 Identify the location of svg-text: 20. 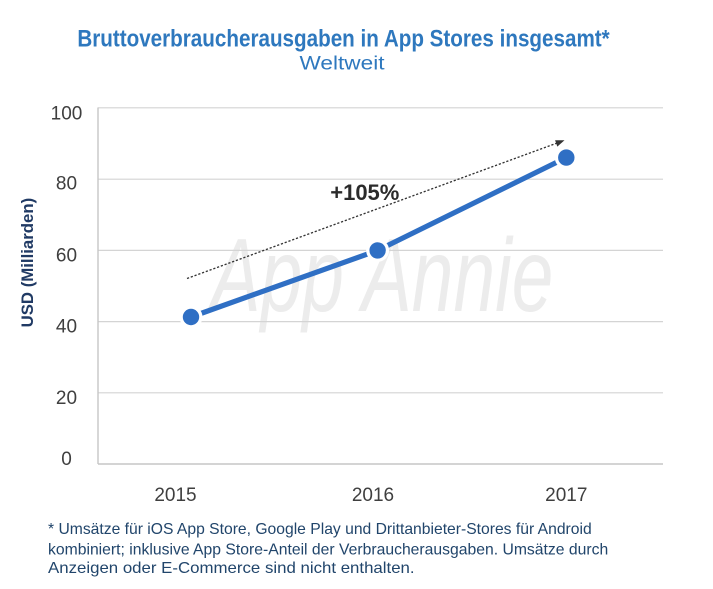
(66, 398).